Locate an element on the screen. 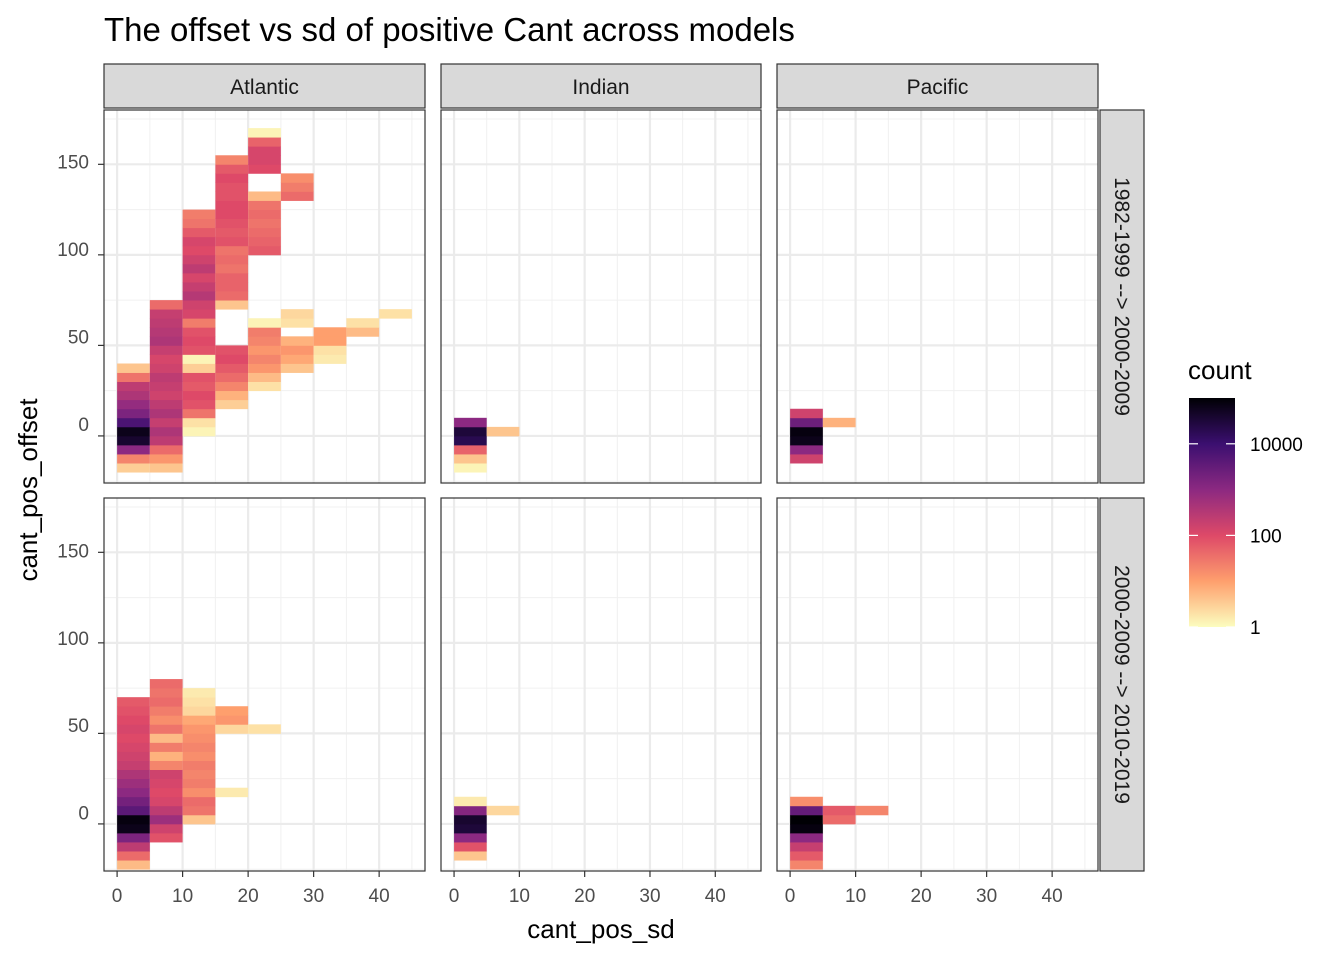 This screenshot has width=1344, height=960. strip-label-row-2: 2000-2009 --> 2010-2019 is located at coordinates (1121, 684).